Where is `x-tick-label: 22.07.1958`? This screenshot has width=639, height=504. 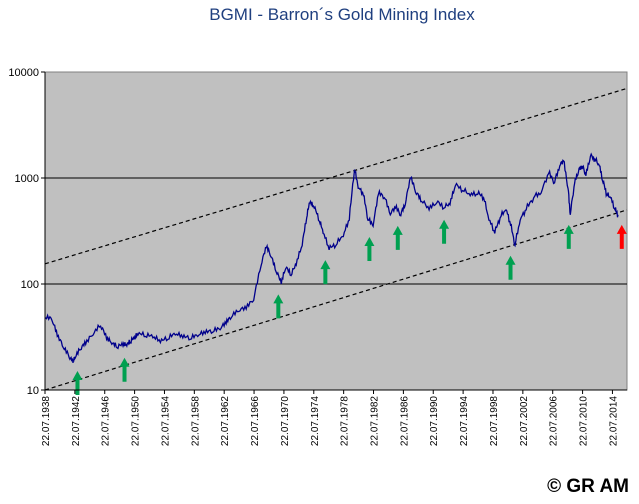
x-tick-label: 22.07.1958 is located at coordinates (195, 421).